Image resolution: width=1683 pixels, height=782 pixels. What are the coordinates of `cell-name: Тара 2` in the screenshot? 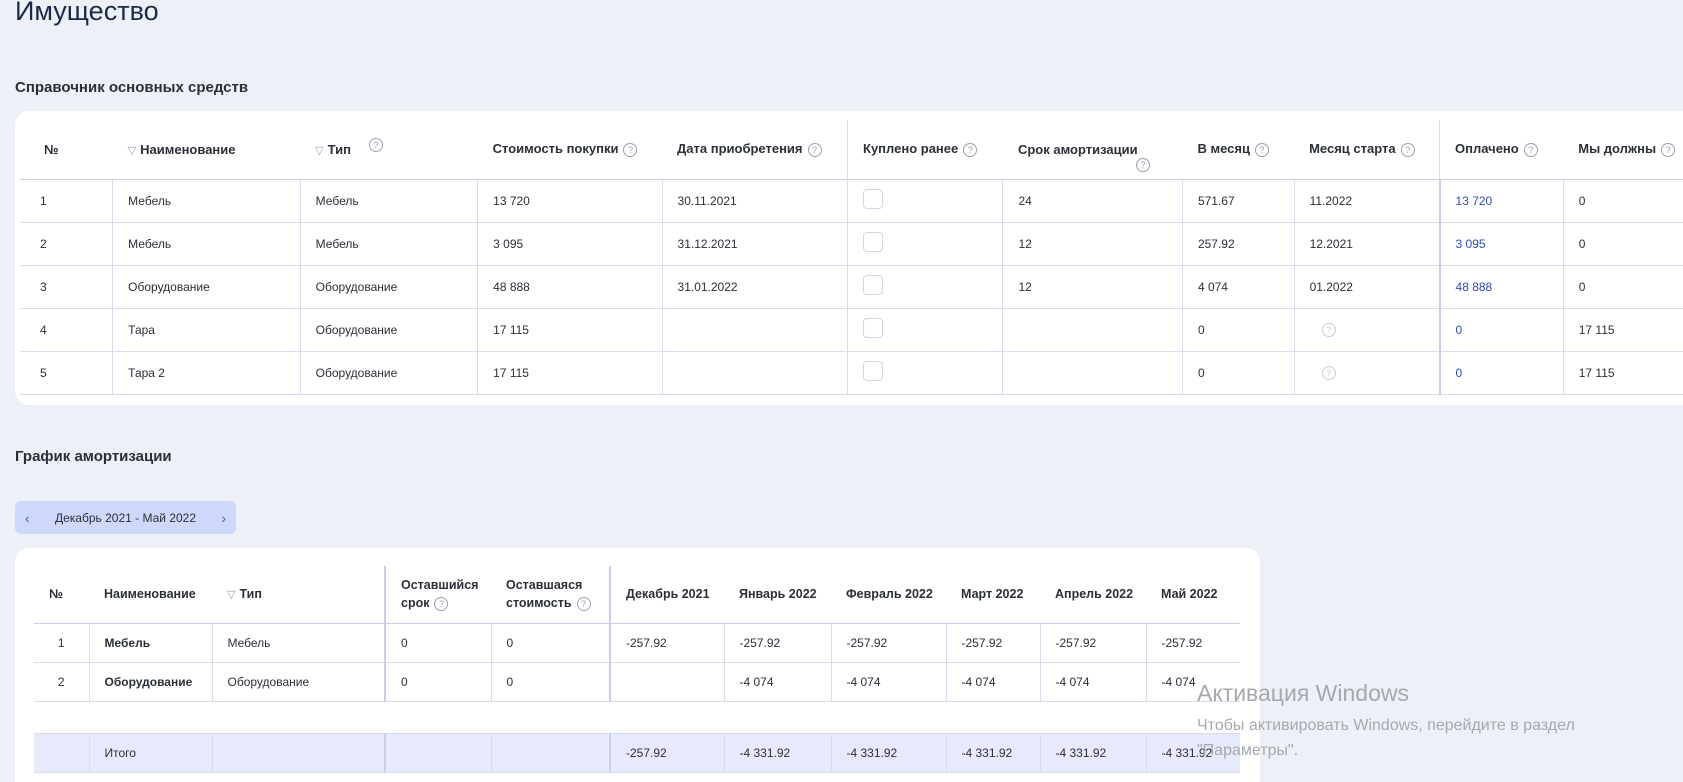 It's located at (206, 373).